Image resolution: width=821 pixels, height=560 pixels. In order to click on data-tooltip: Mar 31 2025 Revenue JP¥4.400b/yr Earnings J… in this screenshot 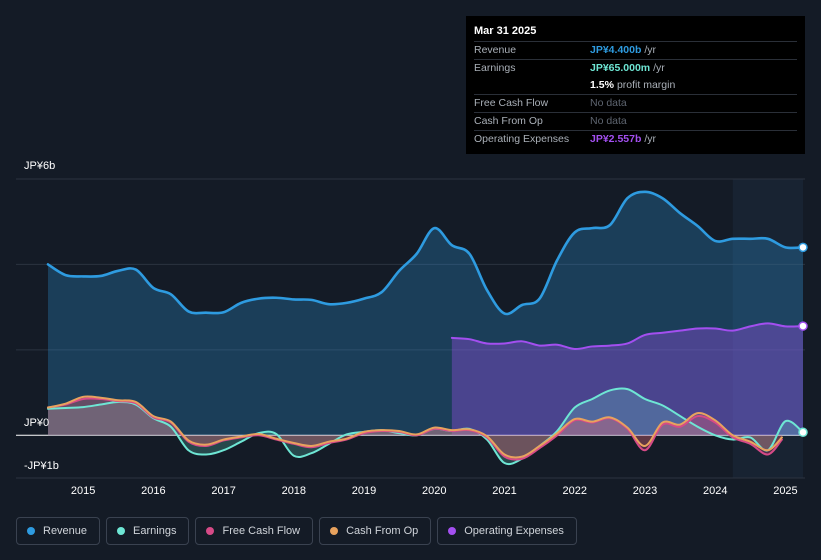, I will do `click(635, 85)`.